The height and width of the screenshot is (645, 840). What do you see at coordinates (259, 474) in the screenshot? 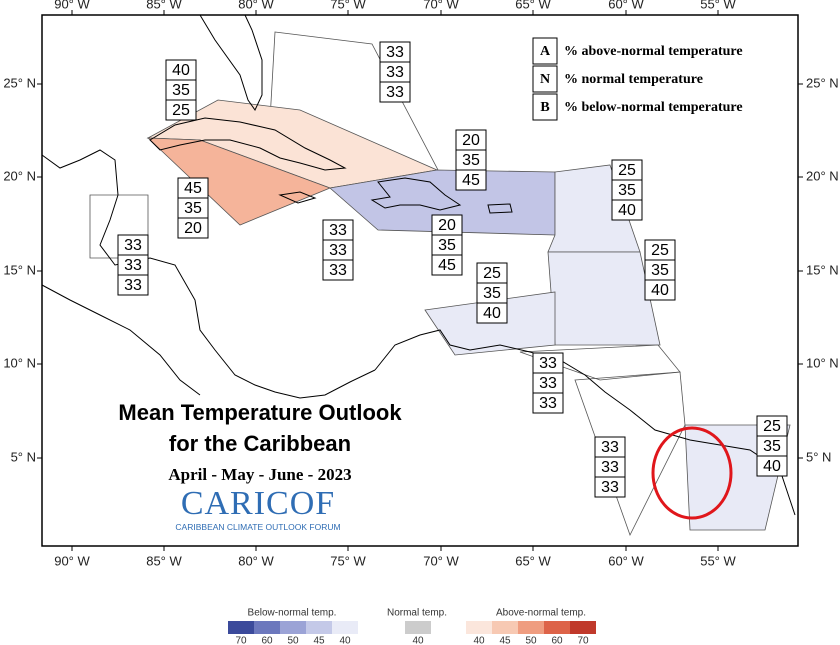
I see `subtitle: April - May - June - 2023` at bounding box center [259, 474].